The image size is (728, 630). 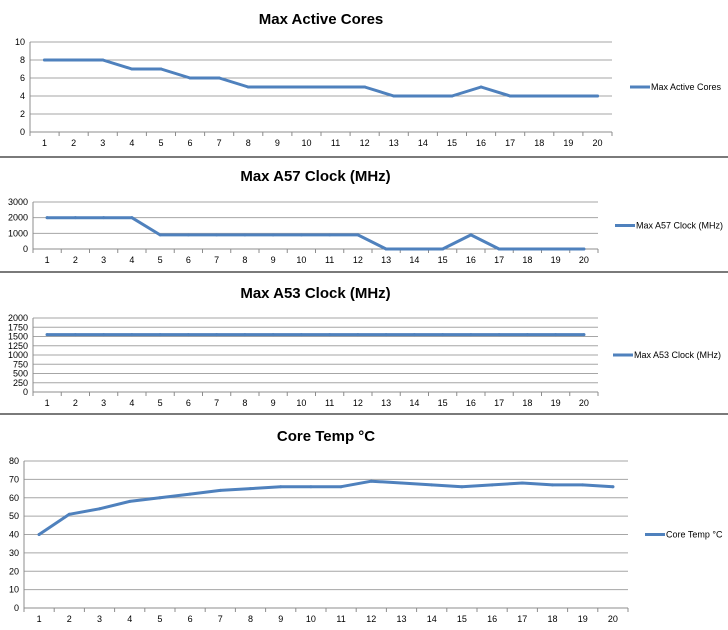 I want to click on y-tick-label: 70, so click(x=14, y=479).